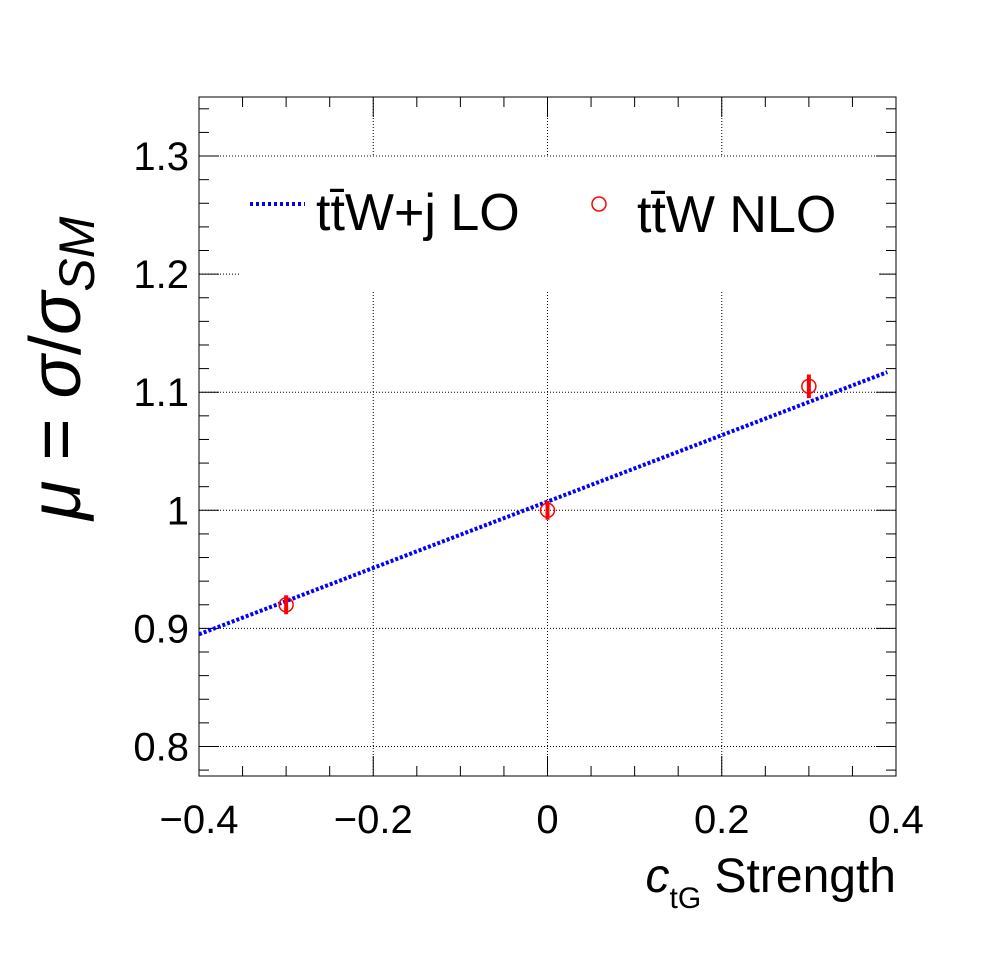  I want to click on y-tick-label: 1.1, so click(161, 393).